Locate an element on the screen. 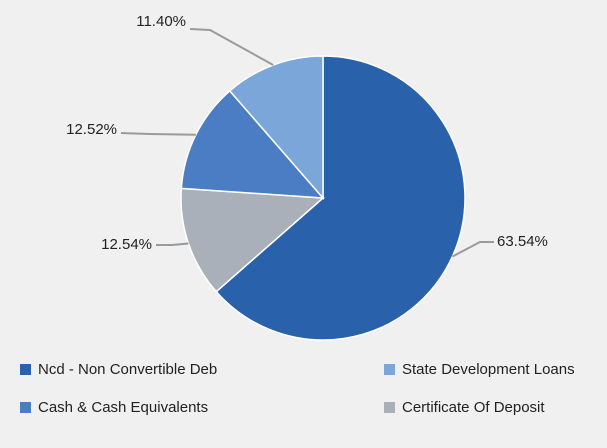 Image resolution: width=607 pixels, height=448 pixels. data-label: 12.52% is located at coordinates (91, 129).